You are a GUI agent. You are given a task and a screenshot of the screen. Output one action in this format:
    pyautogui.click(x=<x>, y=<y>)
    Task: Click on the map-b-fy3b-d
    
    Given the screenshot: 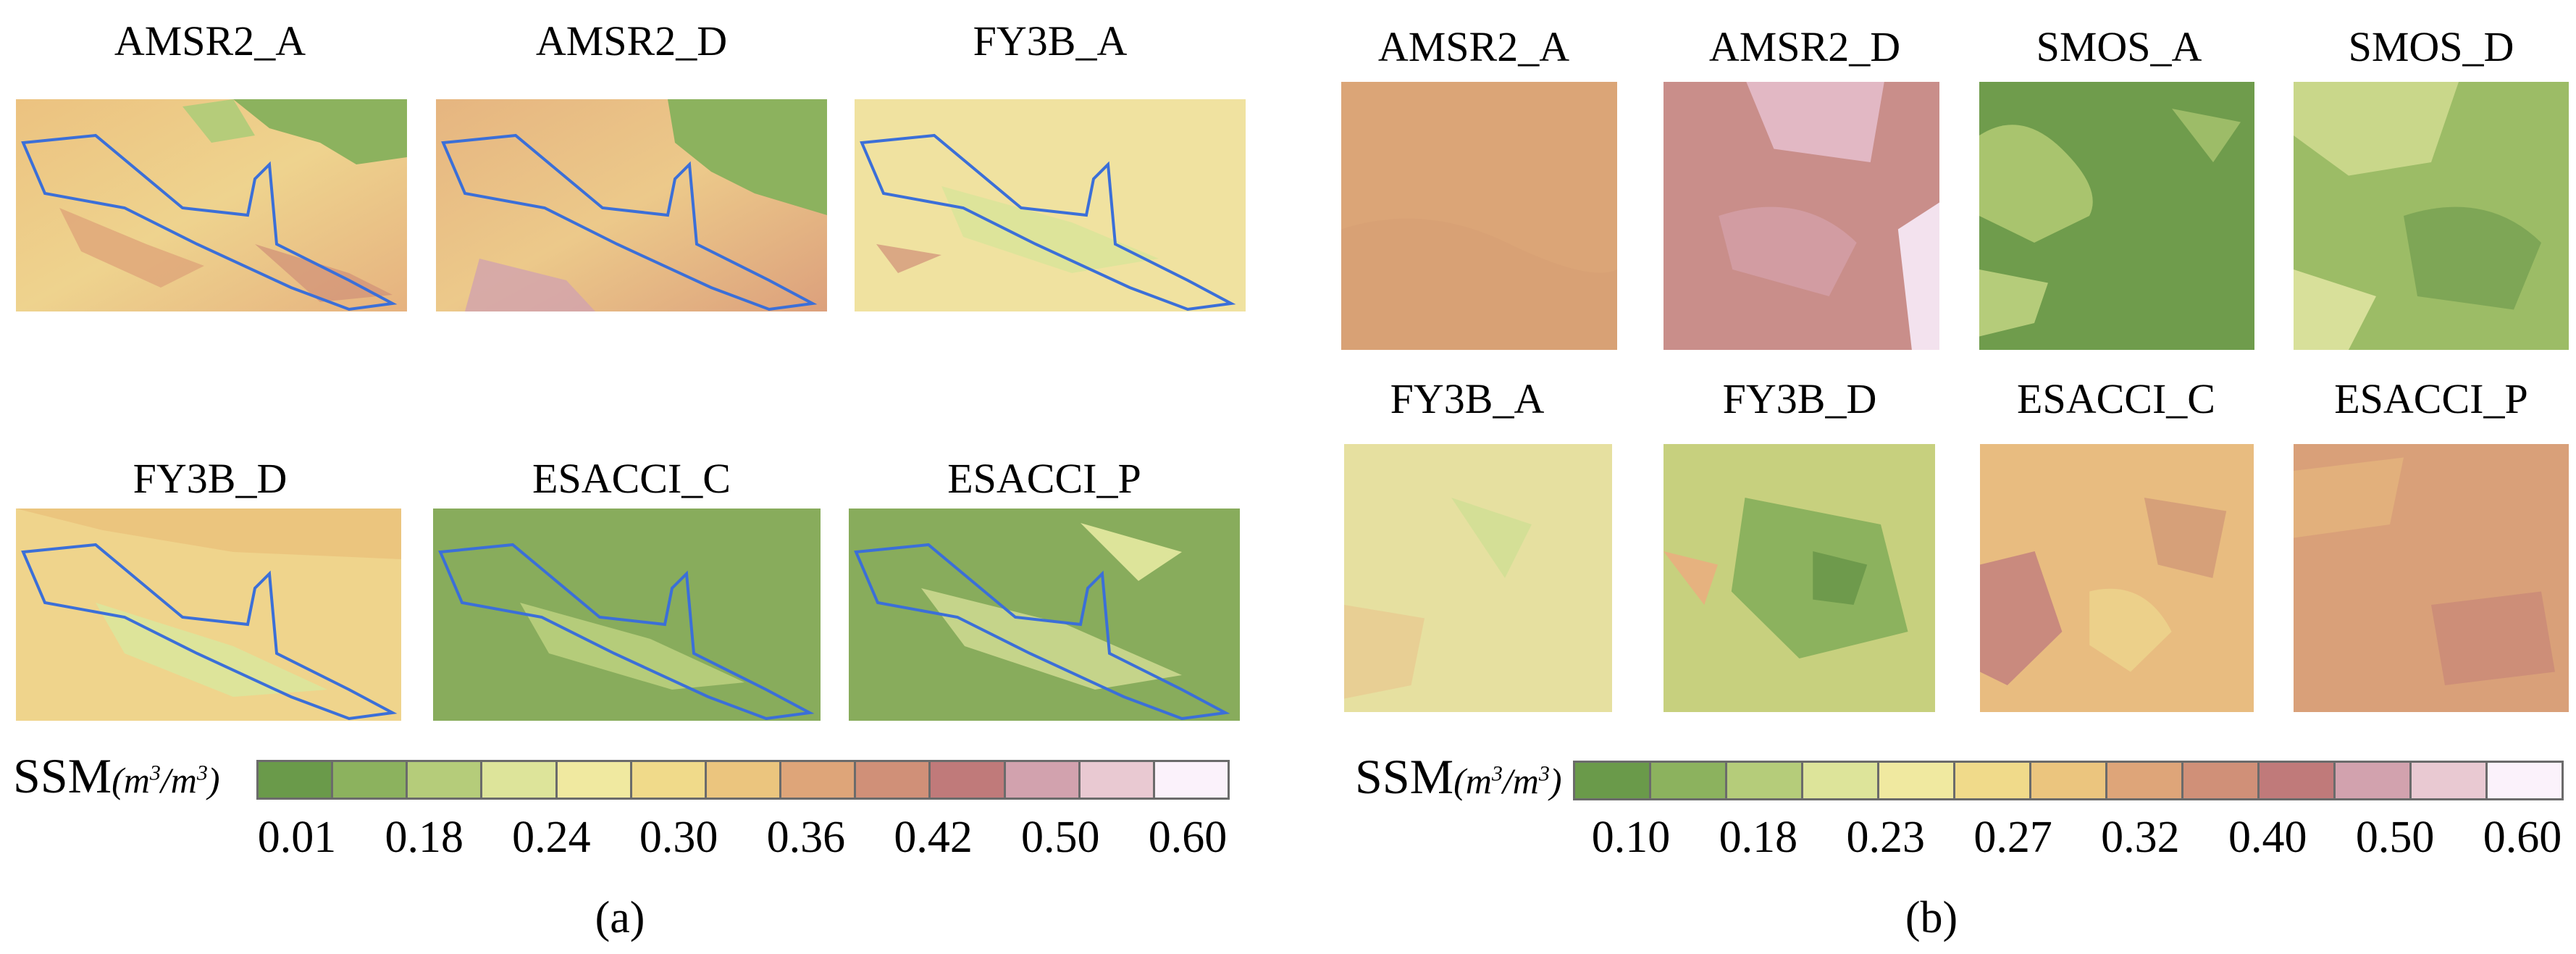 What is the action you would take?
    pyautogui.click(x=1799, y=578)
    